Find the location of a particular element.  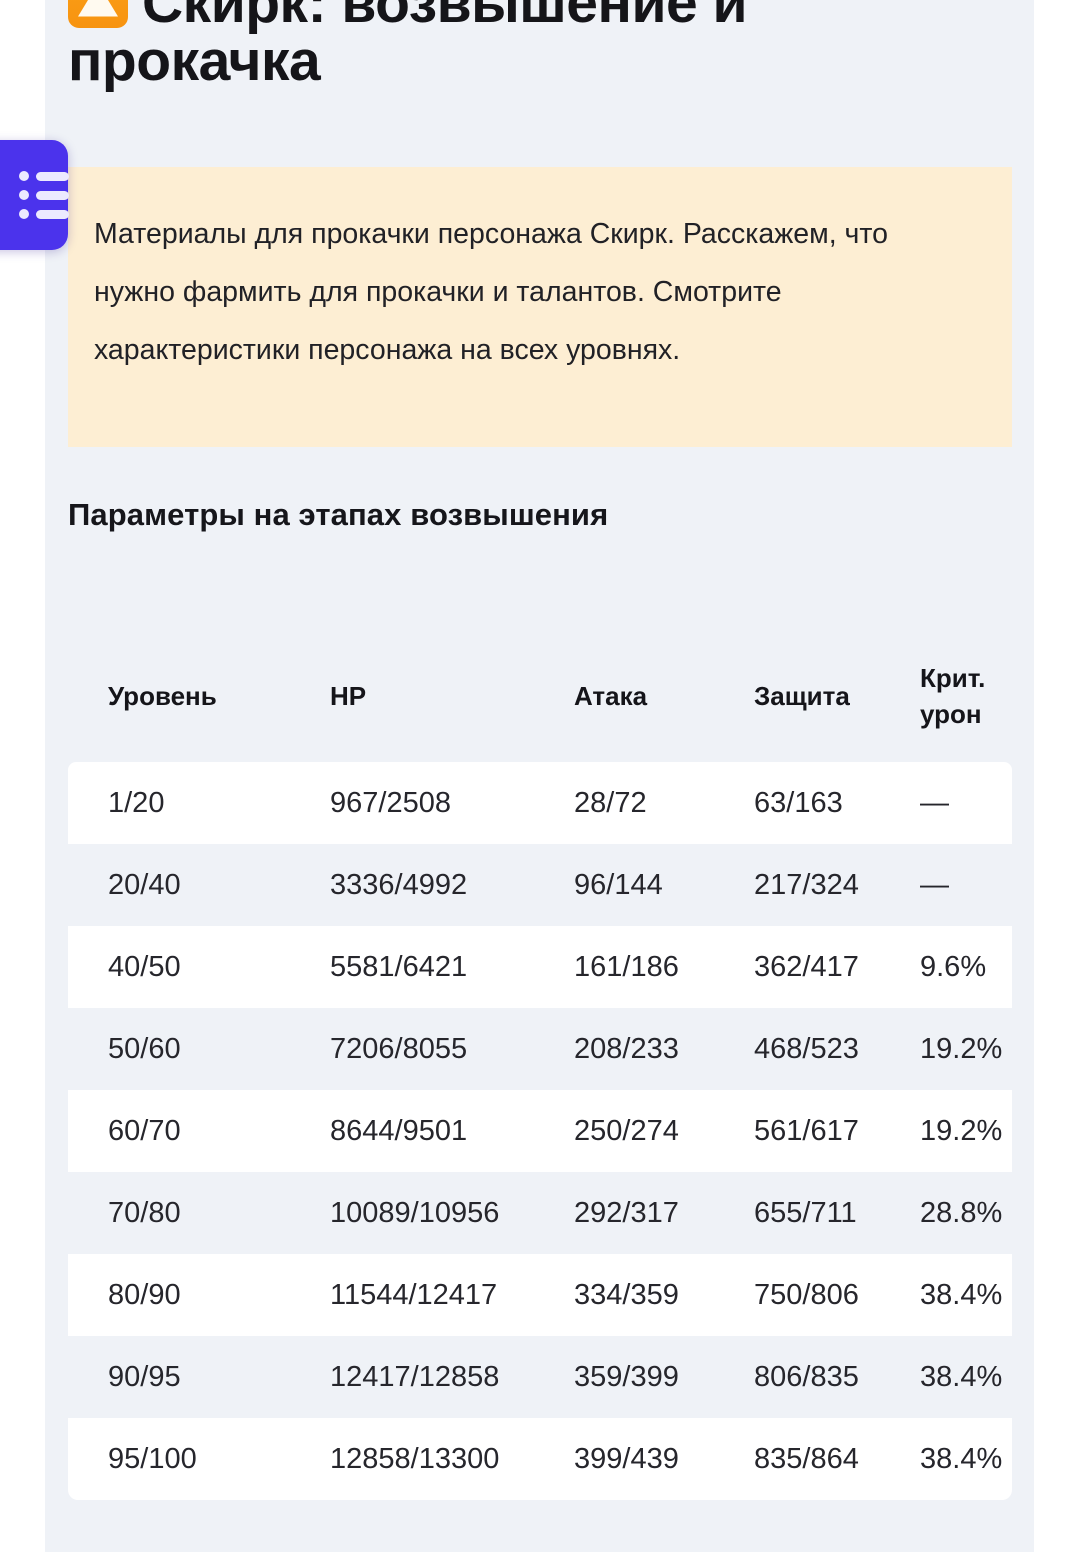

page-header: Скирк: возвышение и прокачка is located at coordinates (508, 45).